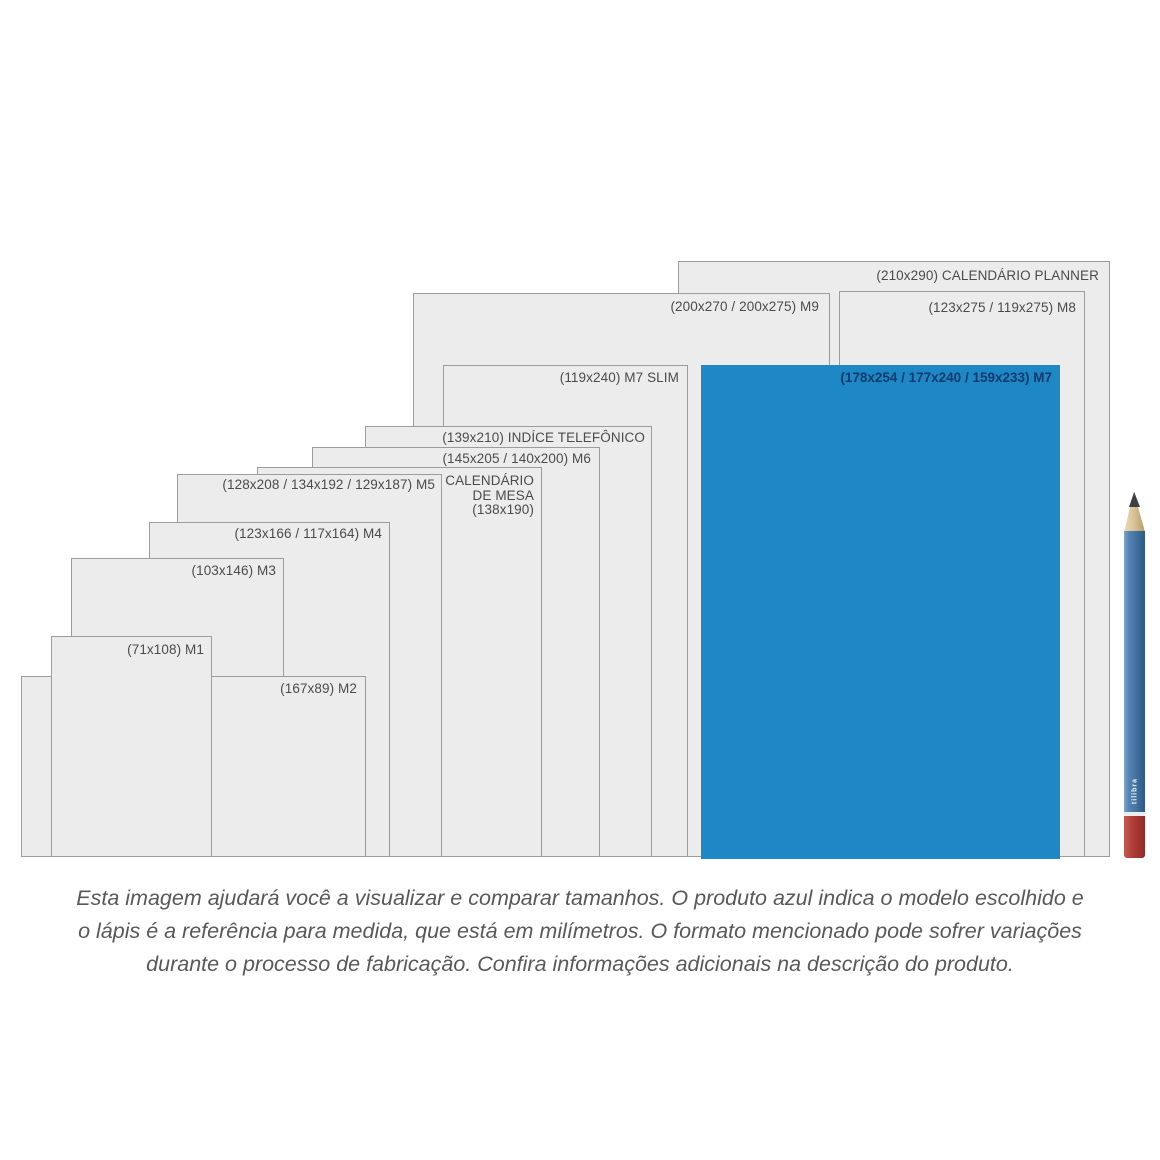 This screenshot has width=1160, height=1160. What do you see at coordinates (880, 612) in the screenshot?
I see `size-rect-m7-selected: (178x254 / 177x240 / 159x233) M7` at bounding box center [880, 612].